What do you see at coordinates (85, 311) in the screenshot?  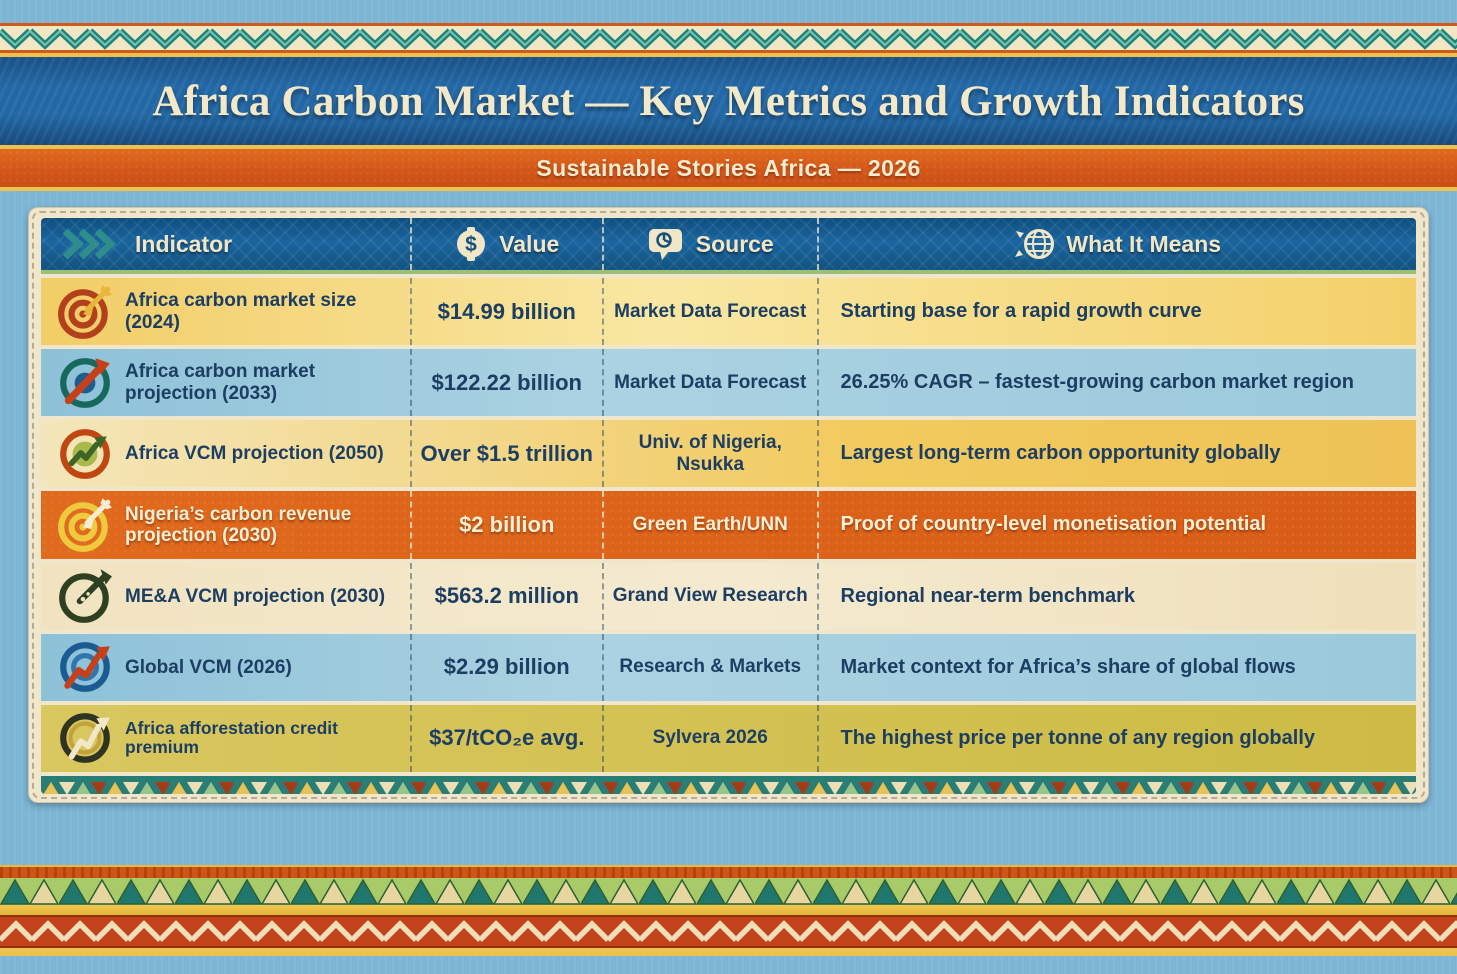 I see `bullseye-dart-icon` at bounding box center [85, 311].